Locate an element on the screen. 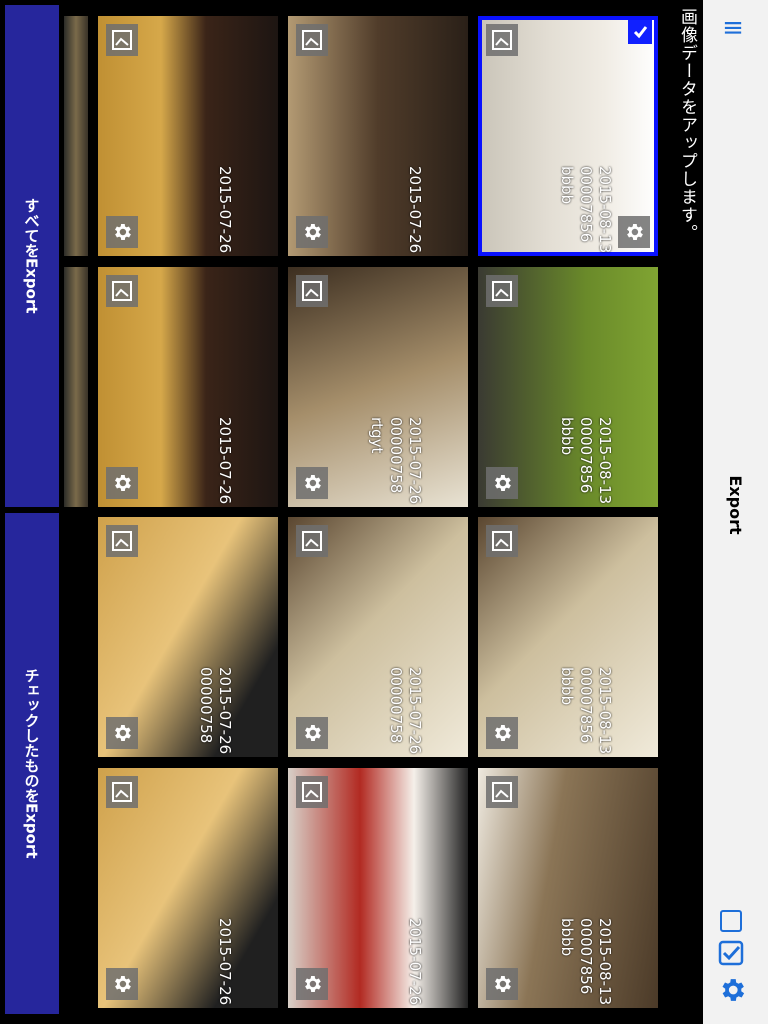  gear-icon is located at coordinates (732, 990).